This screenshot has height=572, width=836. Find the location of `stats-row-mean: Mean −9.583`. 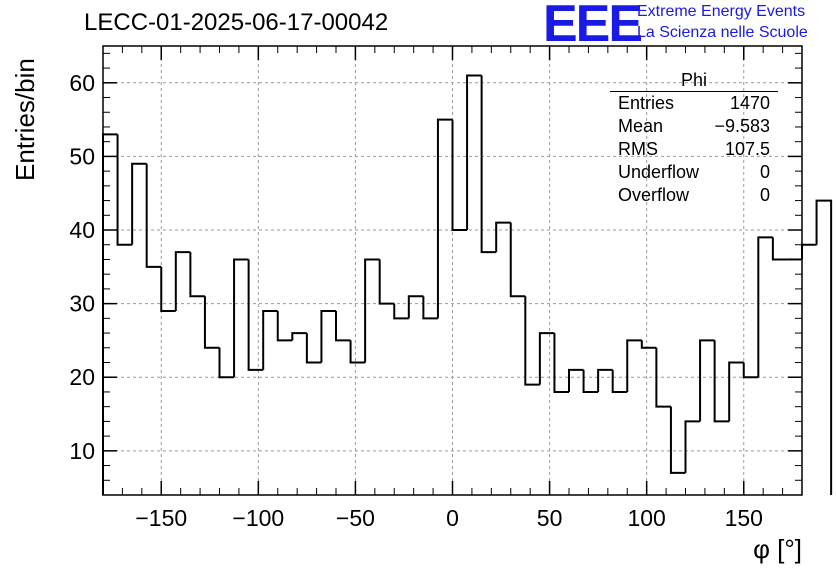

stats-row-mean: Mean −9.583 is located at coordinates (694, 126).